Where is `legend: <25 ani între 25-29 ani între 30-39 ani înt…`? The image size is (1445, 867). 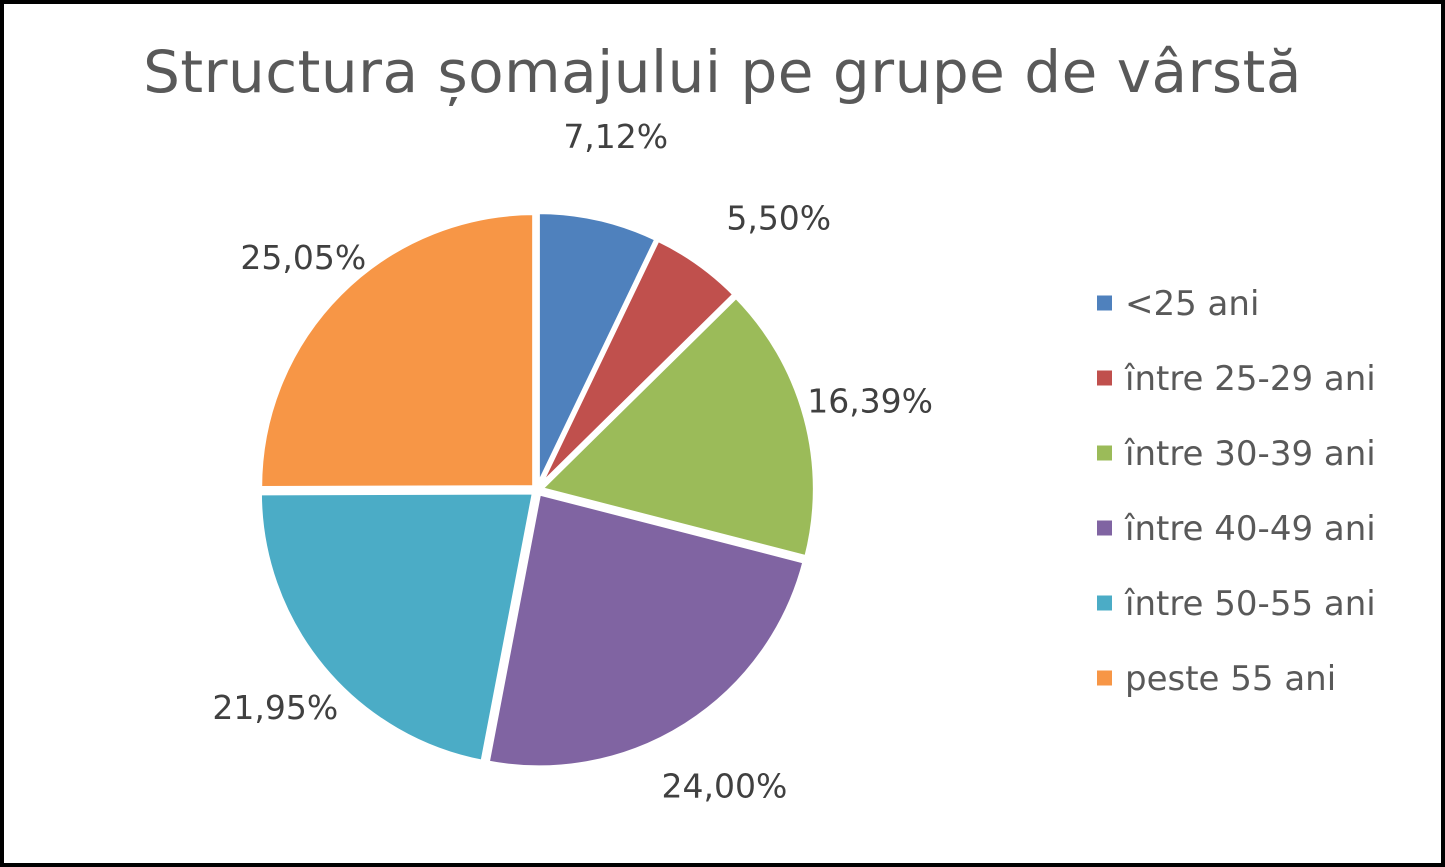 legend: <25 ani între 25-29 ani între 30-39 ani înt… is located at coordinates (1236, 491).